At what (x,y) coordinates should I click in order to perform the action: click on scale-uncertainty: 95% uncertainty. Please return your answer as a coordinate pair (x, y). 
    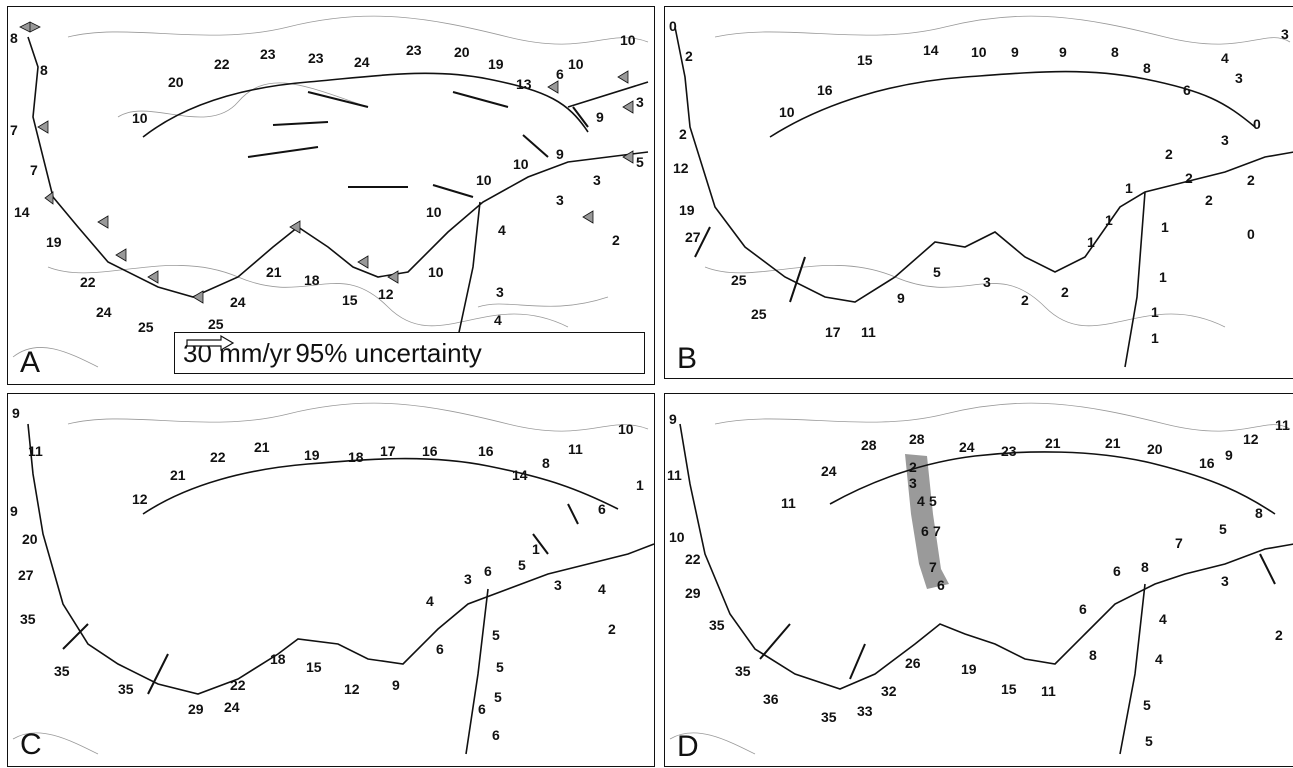
    Looking at the image, I should click on (388, 352).